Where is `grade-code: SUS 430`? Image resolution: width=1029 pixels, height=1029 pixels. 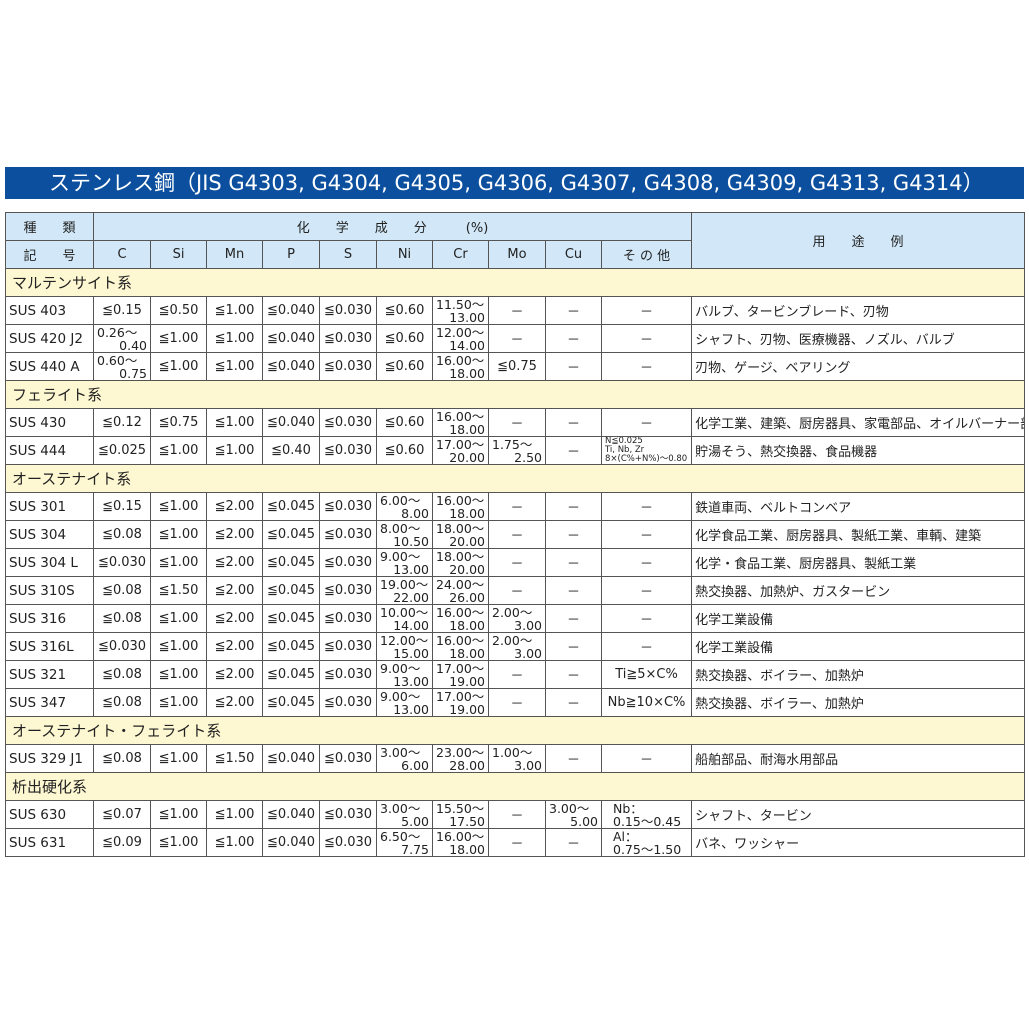
grade-code: SUS 430 is located at coordinates (49, 422).